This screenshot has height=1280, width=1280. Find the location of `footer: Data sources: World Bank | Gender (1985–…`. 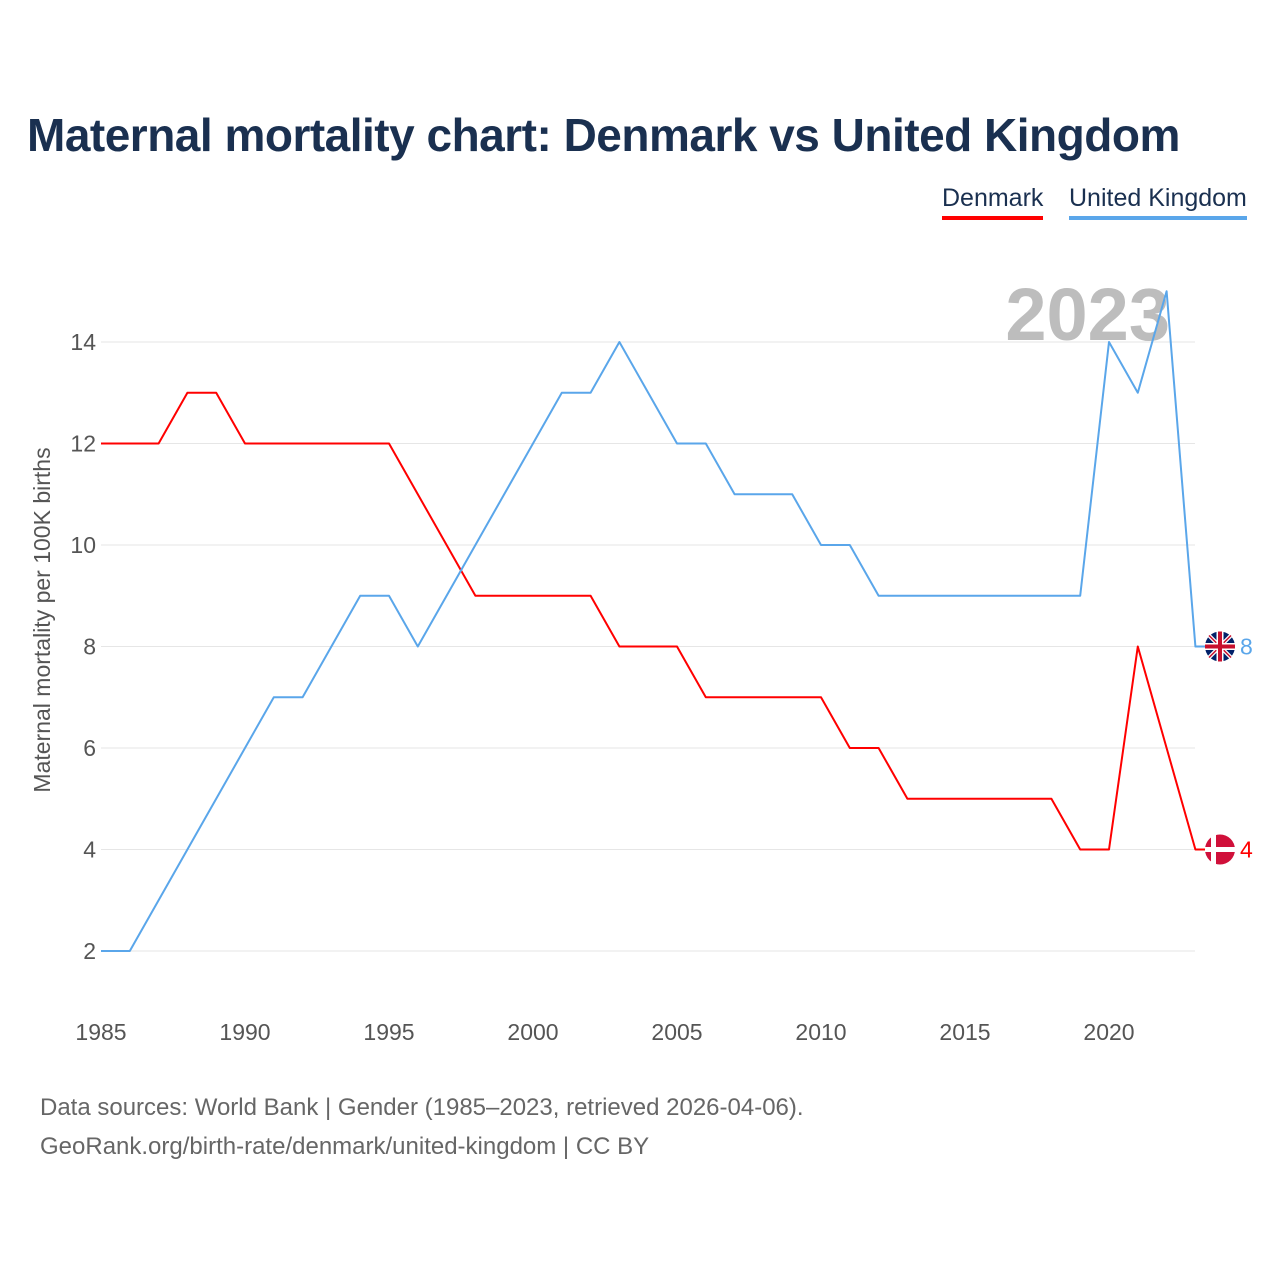

footer: Data sources: World Bank | Gender (1985–… is located at coordinates (422, 1127).